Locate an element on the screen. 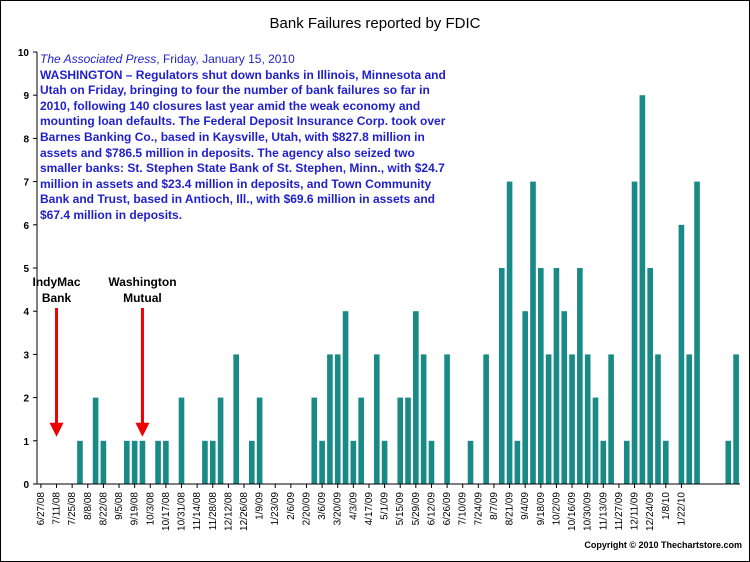 This screenshot has width=750, height=562. x-tick-label-10/16/09: 10/16/09 is located at coordinates (572, 511).